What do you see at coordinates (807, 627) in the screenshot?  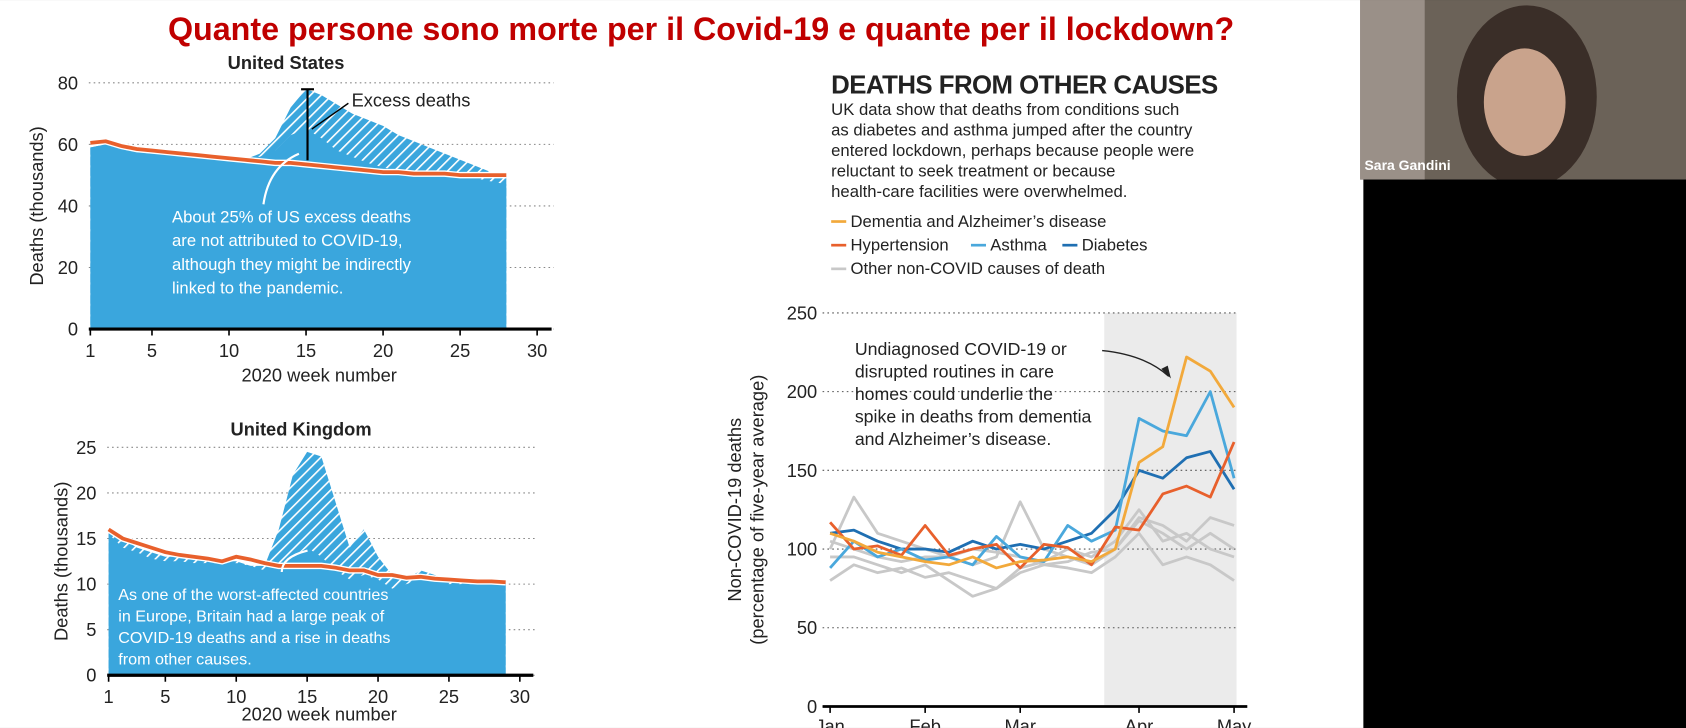 I see `y-tick-label: 50` at bounding box center [807, 627].